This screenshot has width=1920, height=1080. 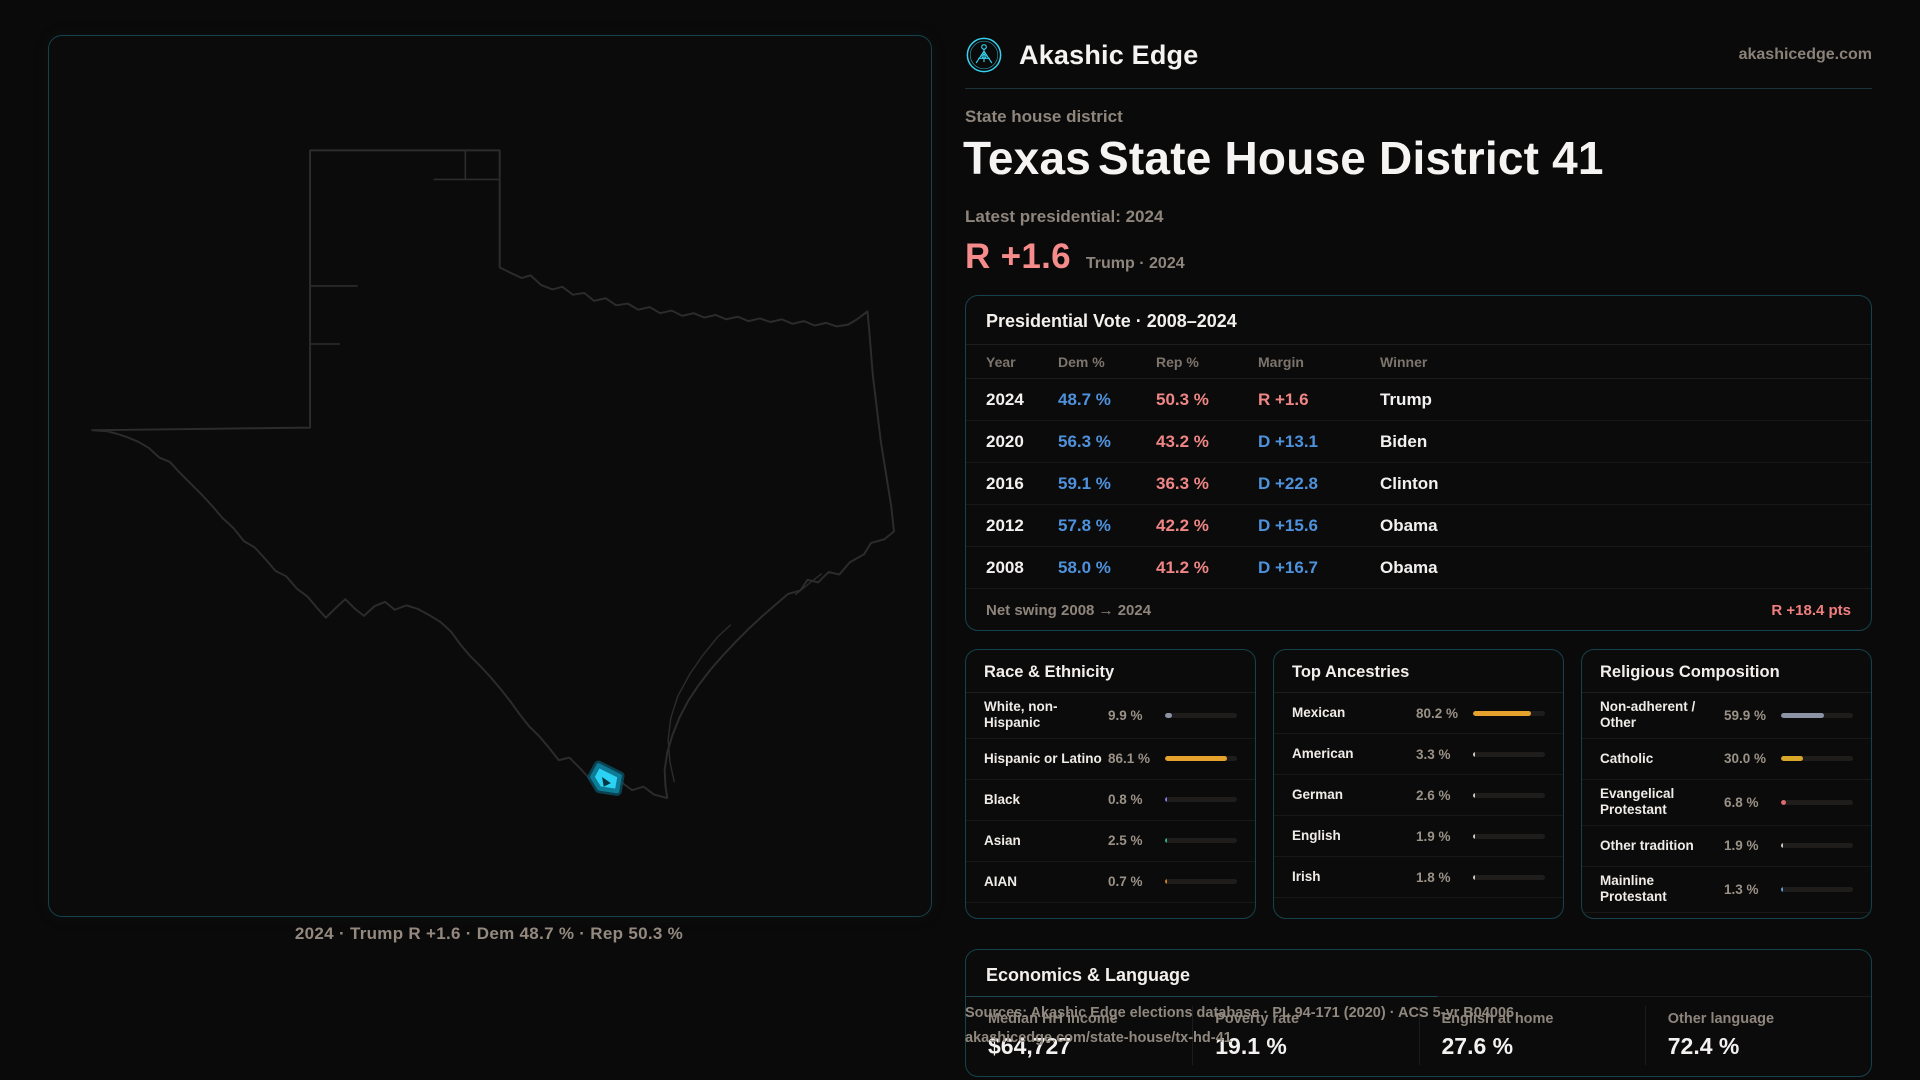 What do you see at coordinates (1418, 754) in the screenshot?
I see `demographic-row: American 3.3 %` at bounding box center [1418, 754].